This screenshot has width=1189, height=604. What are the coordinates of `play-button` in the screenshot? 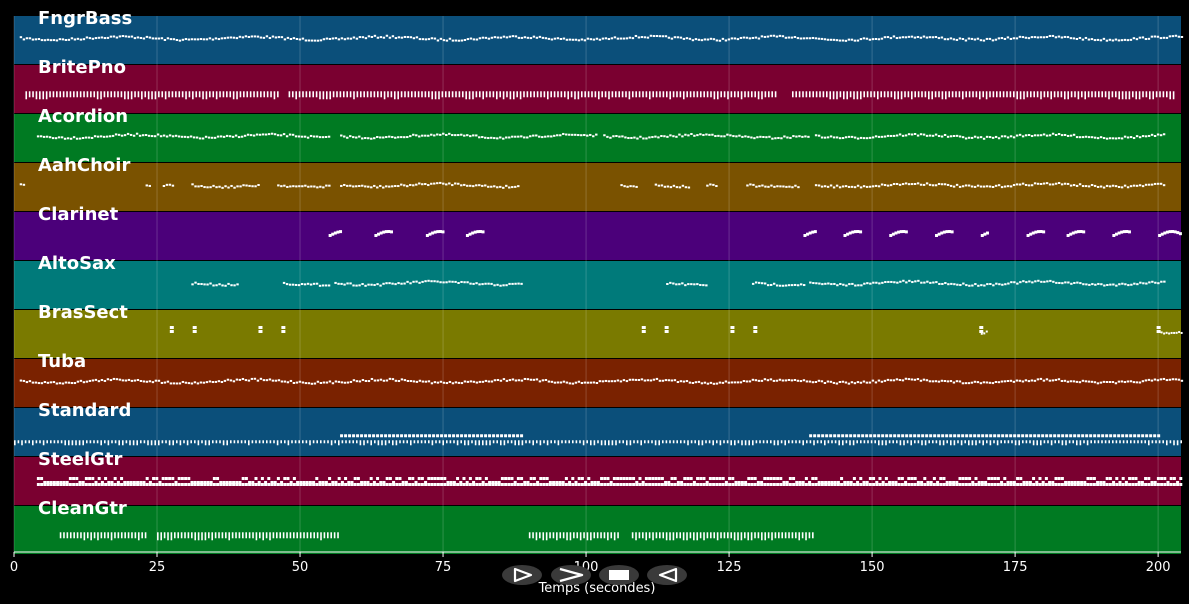 It's located at (522, 575).